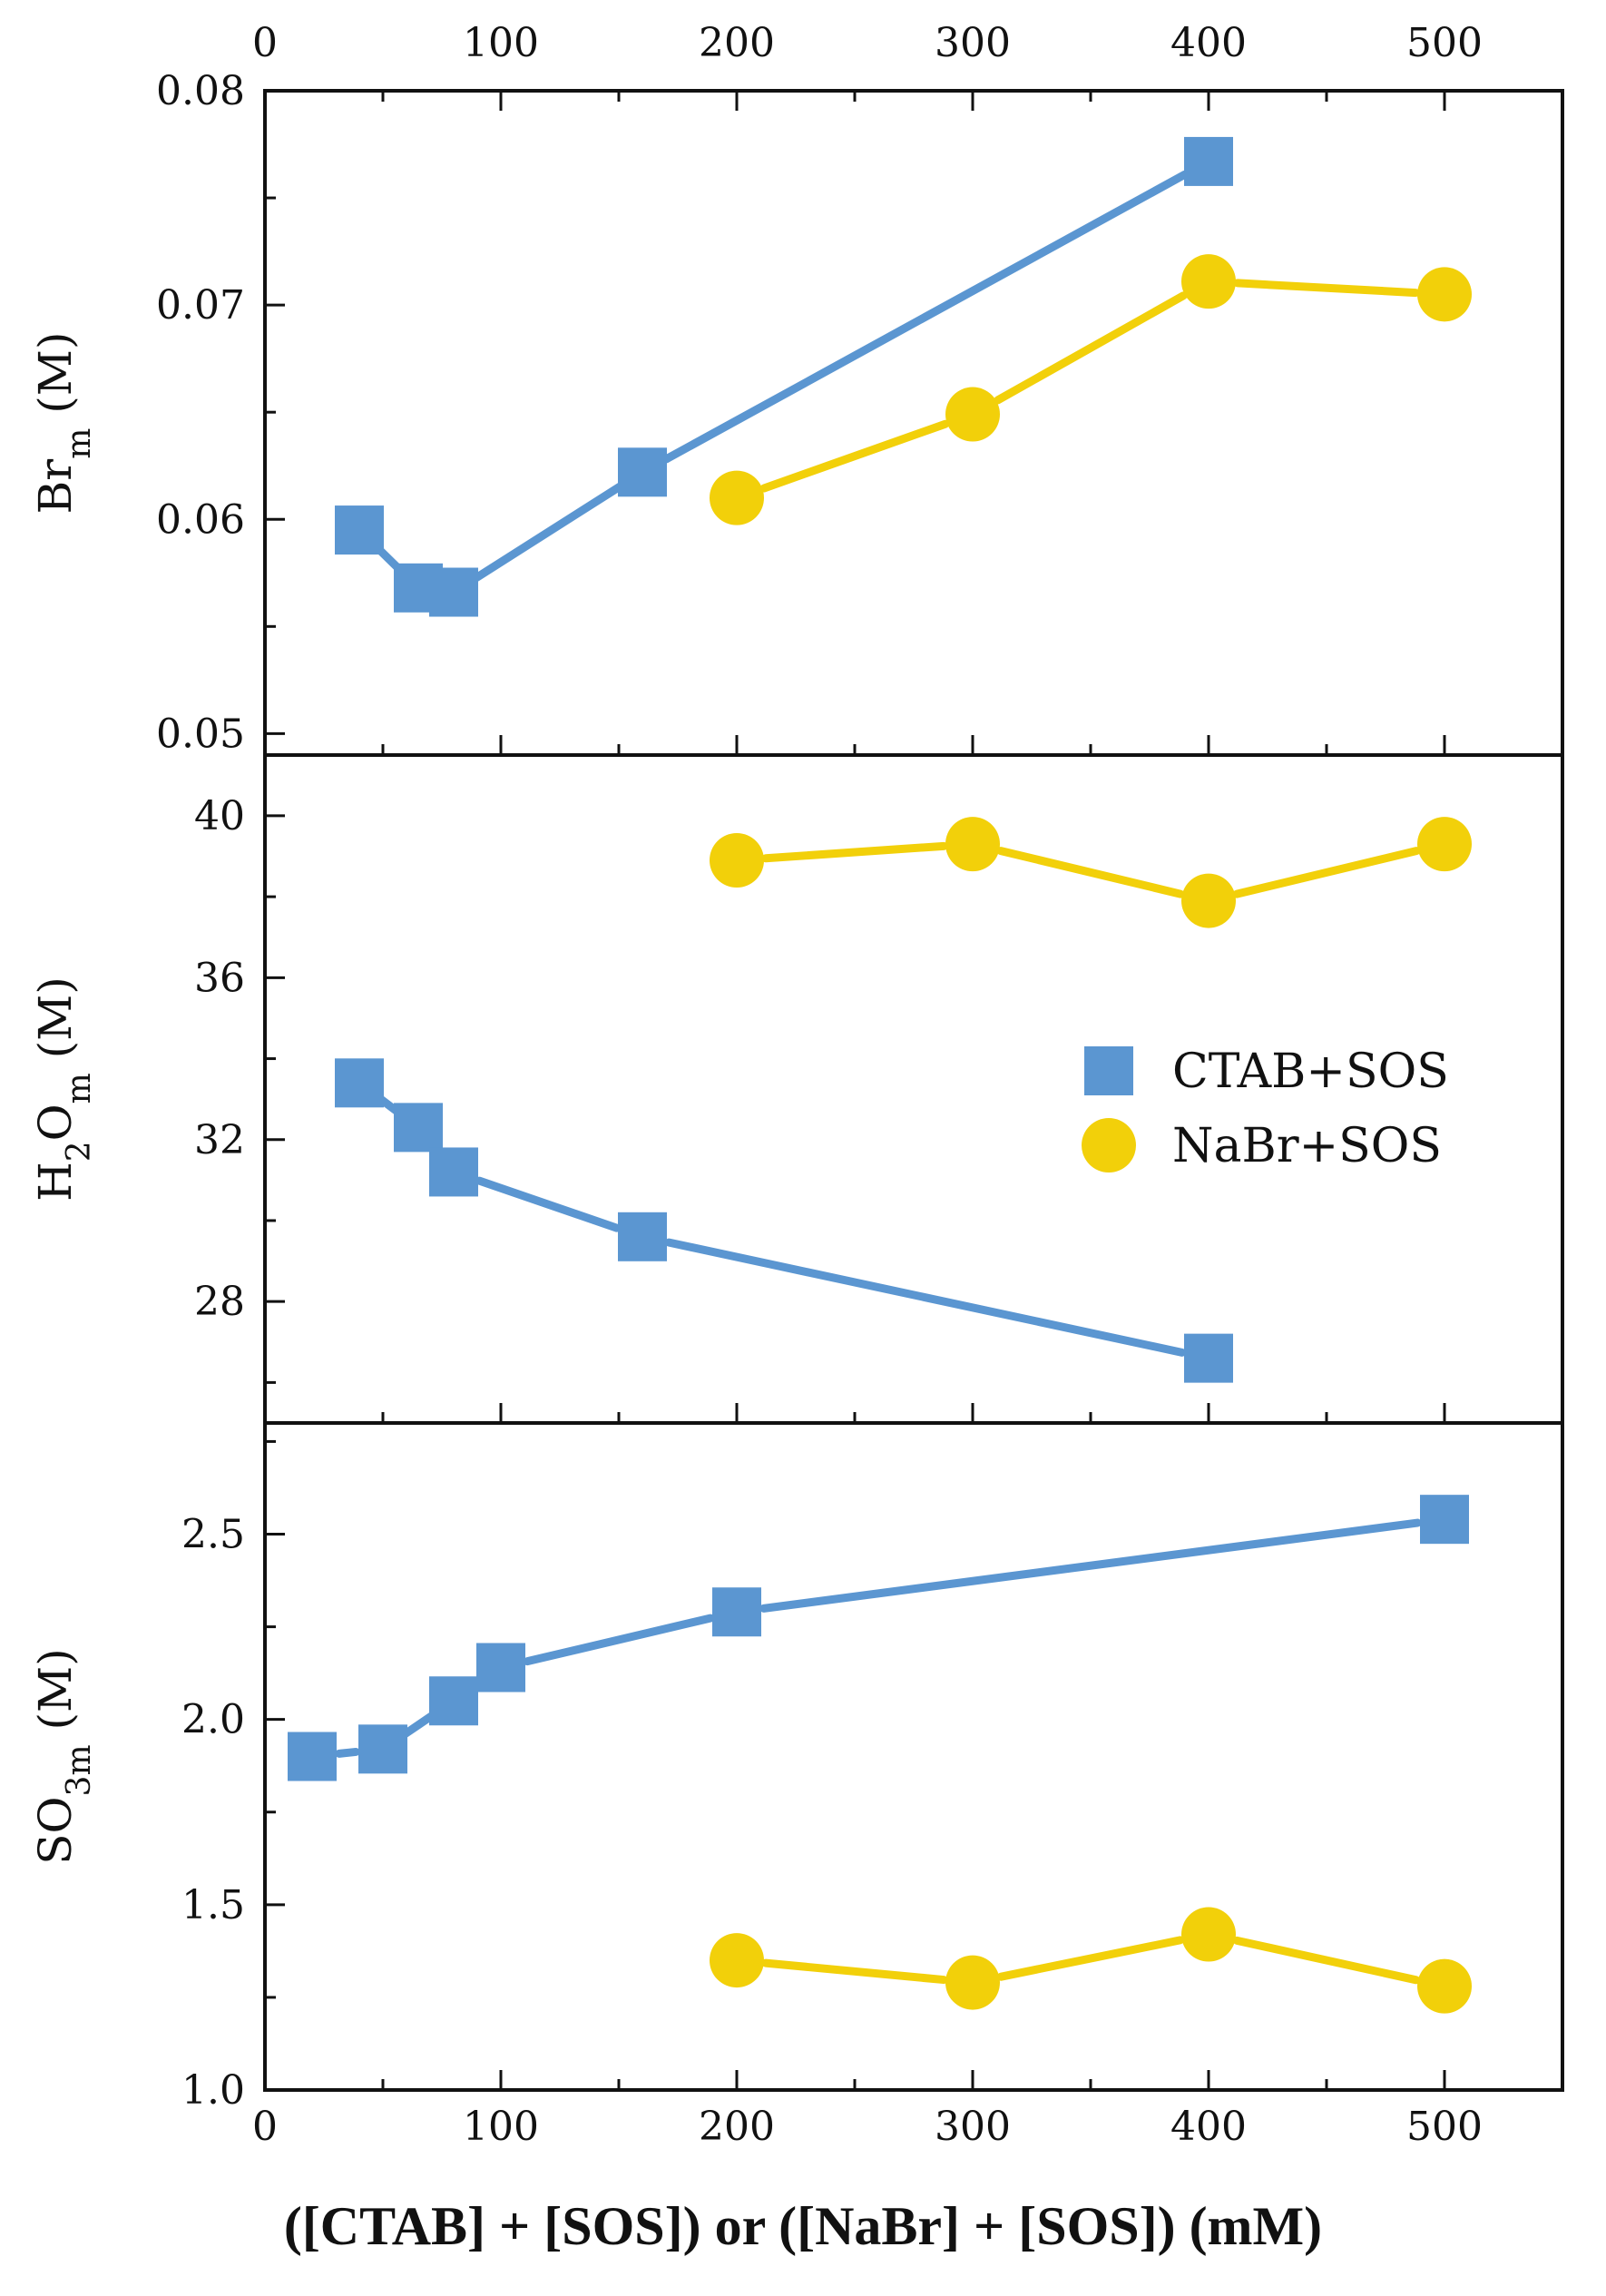  Describe the element at coordinates (219, 978) in the screenshot. I see `y-tick-label: 36` at that location.